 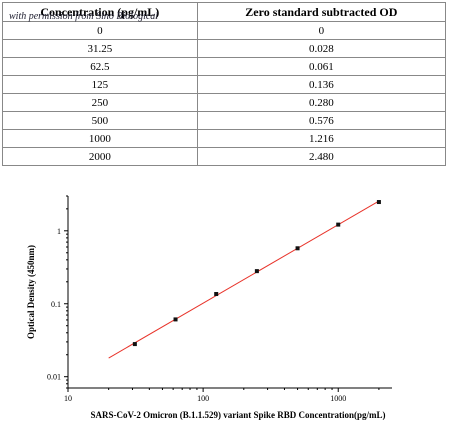 What do you see at coordinates (321, 84) in the screenshot?
I see `cell-od: 0.136` at bounding box center [321, 84].